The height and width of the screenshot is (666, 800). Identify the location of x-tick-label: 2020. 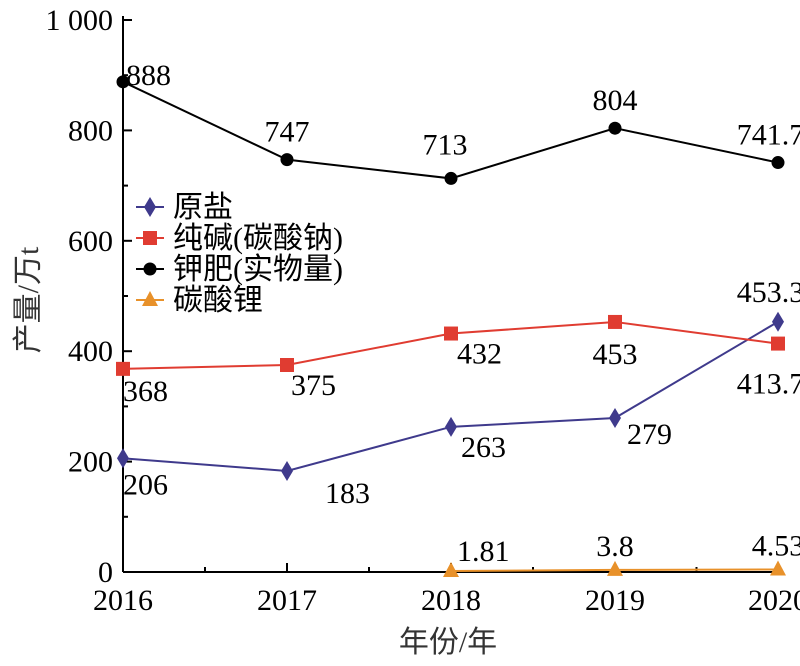
(774, 600).